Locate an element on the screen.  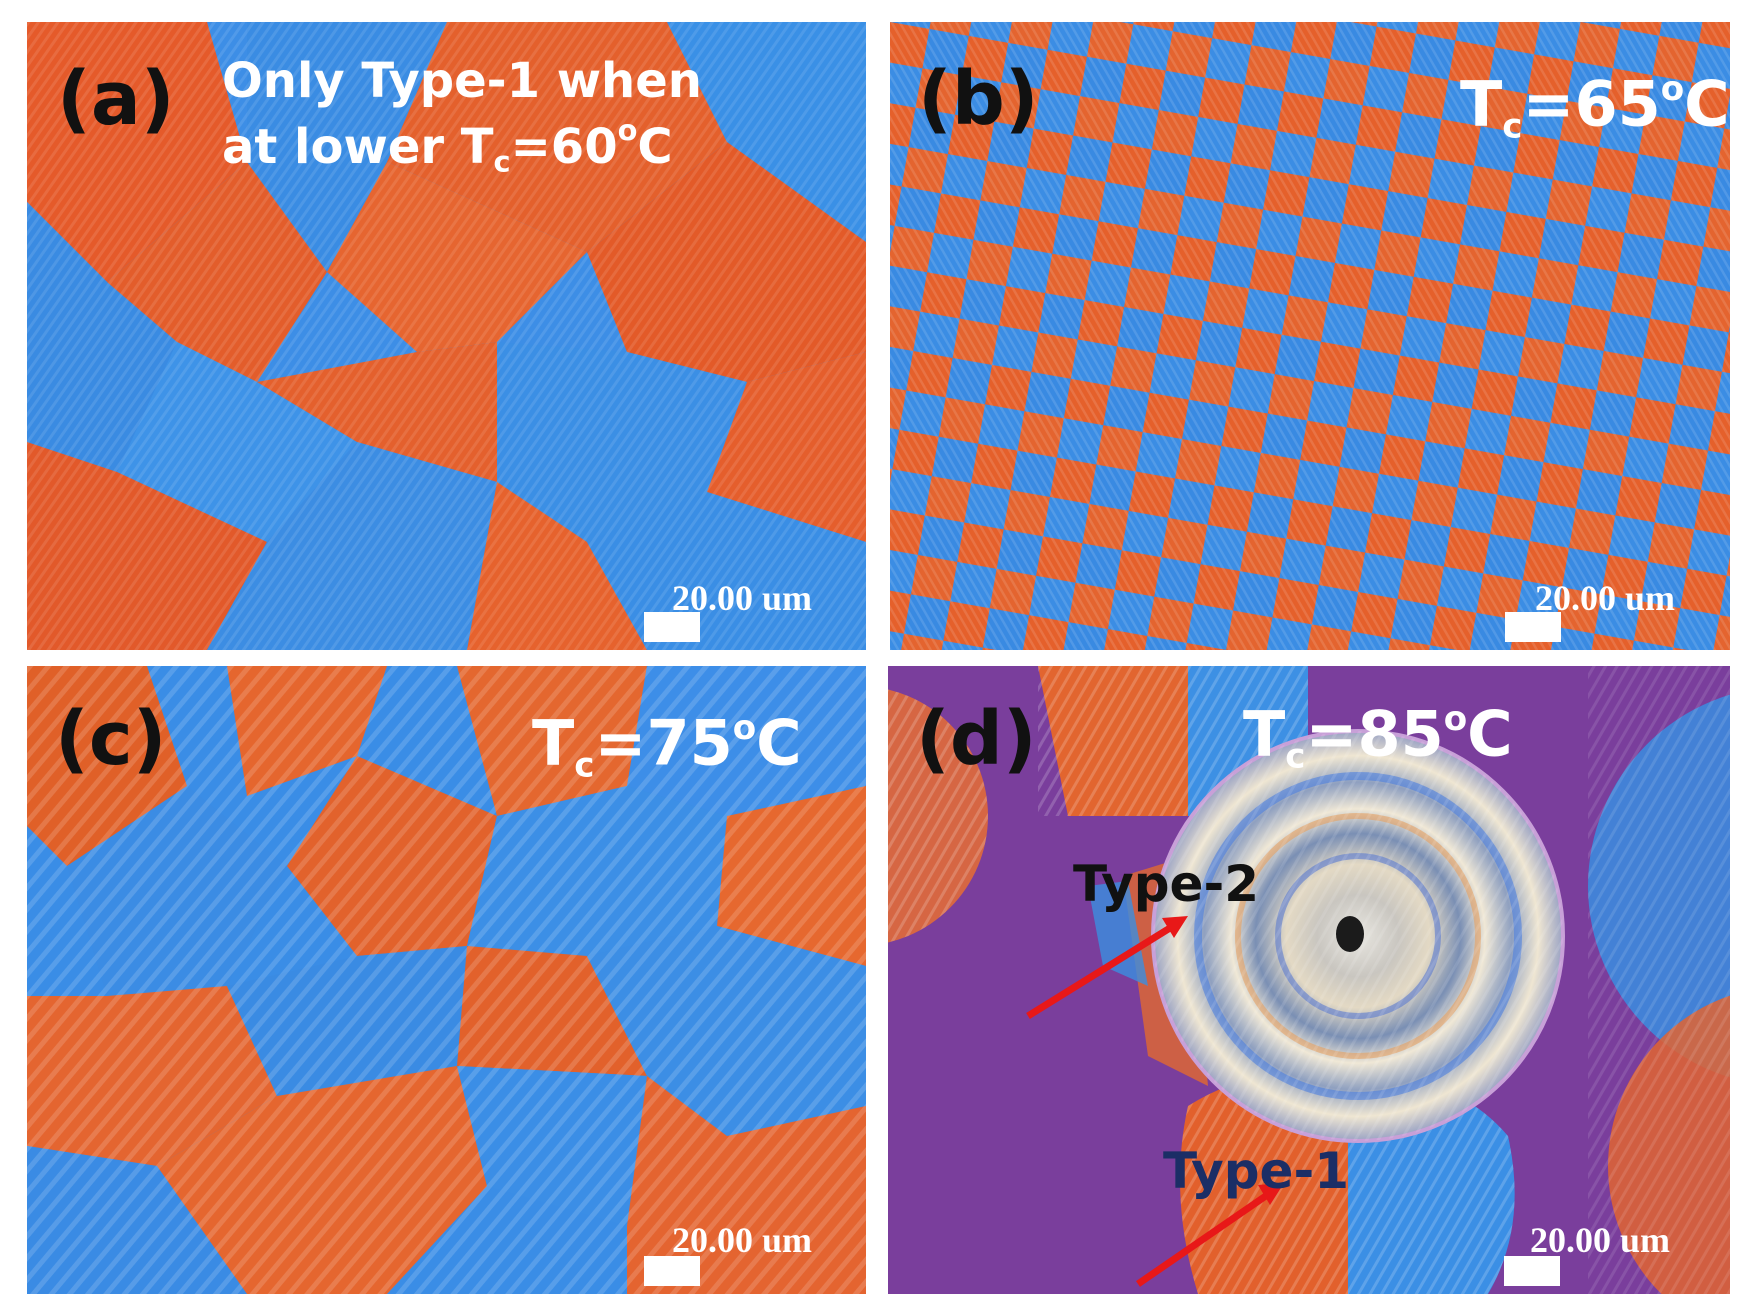
scale-text-b: 20.00 um is located at coordinates (1605, 598).